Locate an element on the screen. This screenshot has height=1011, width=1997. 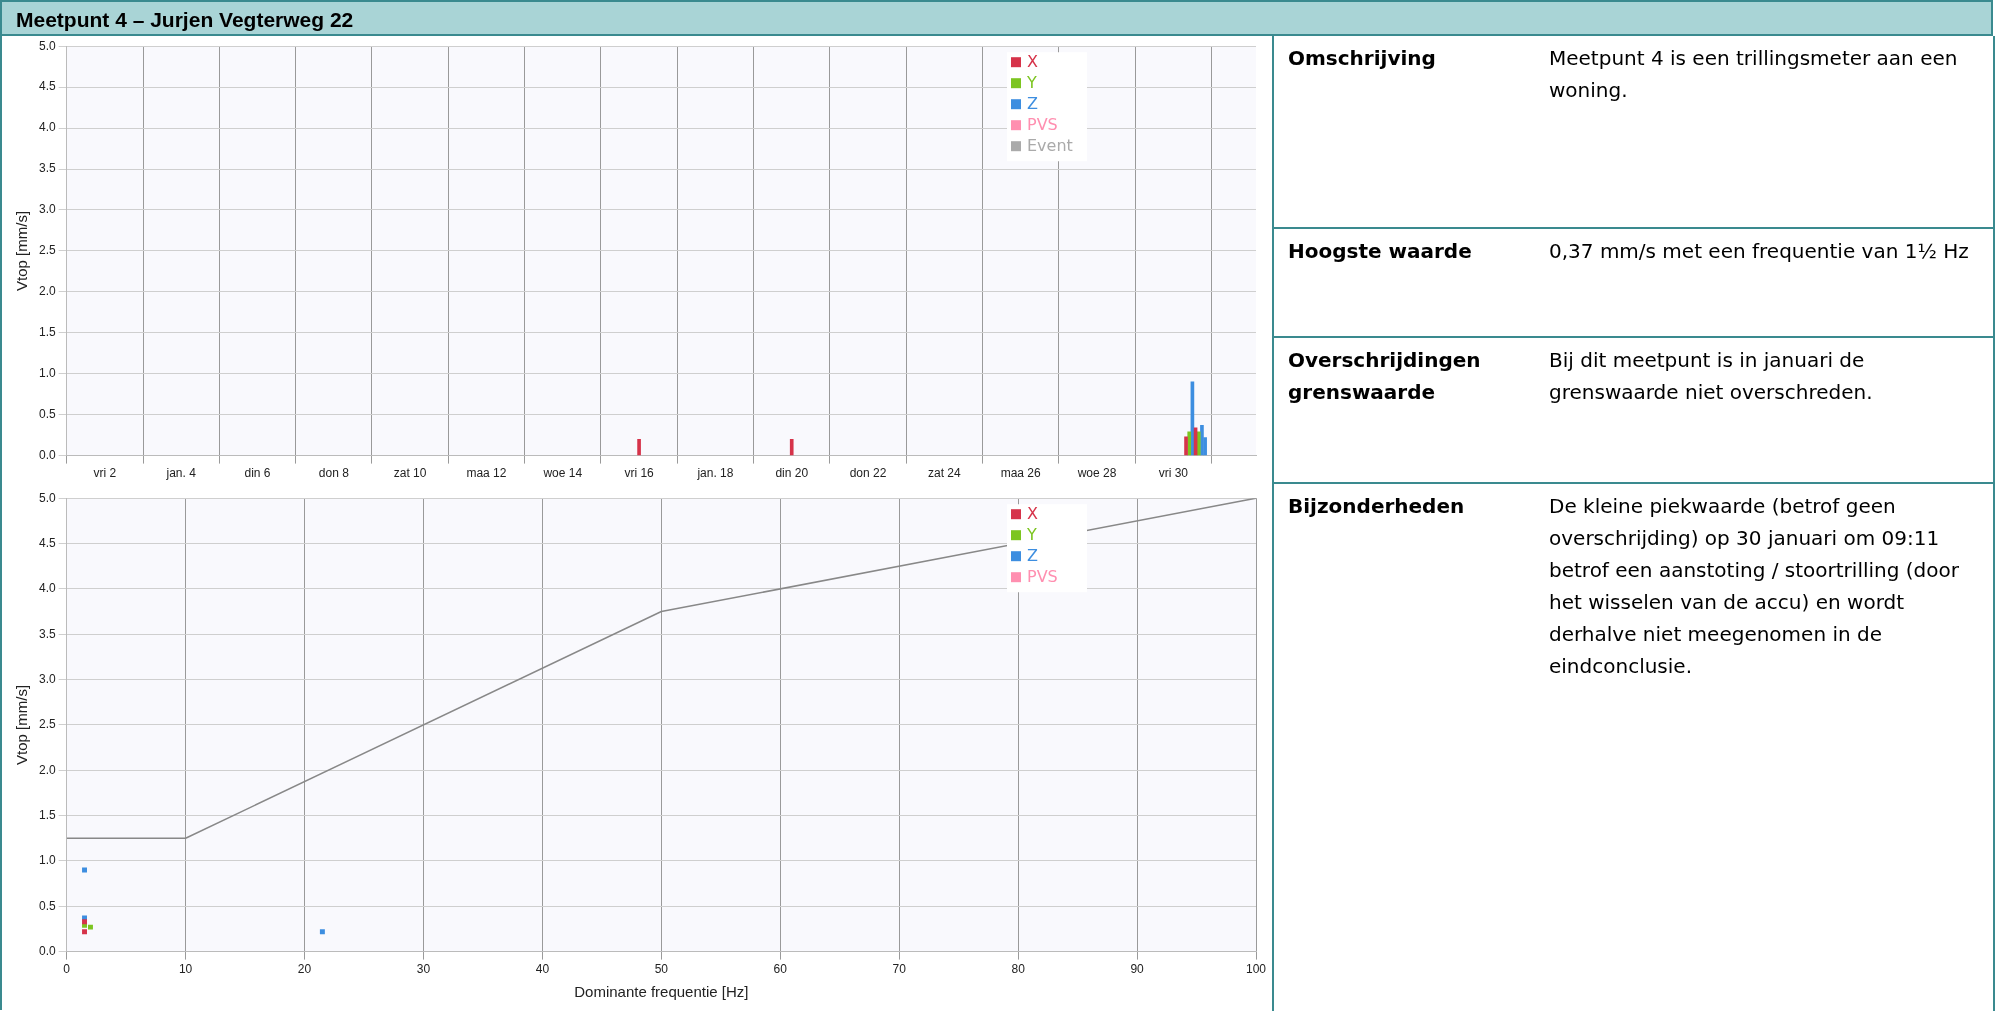
x-tick-label: 60 is located at coordinates (780, 969).